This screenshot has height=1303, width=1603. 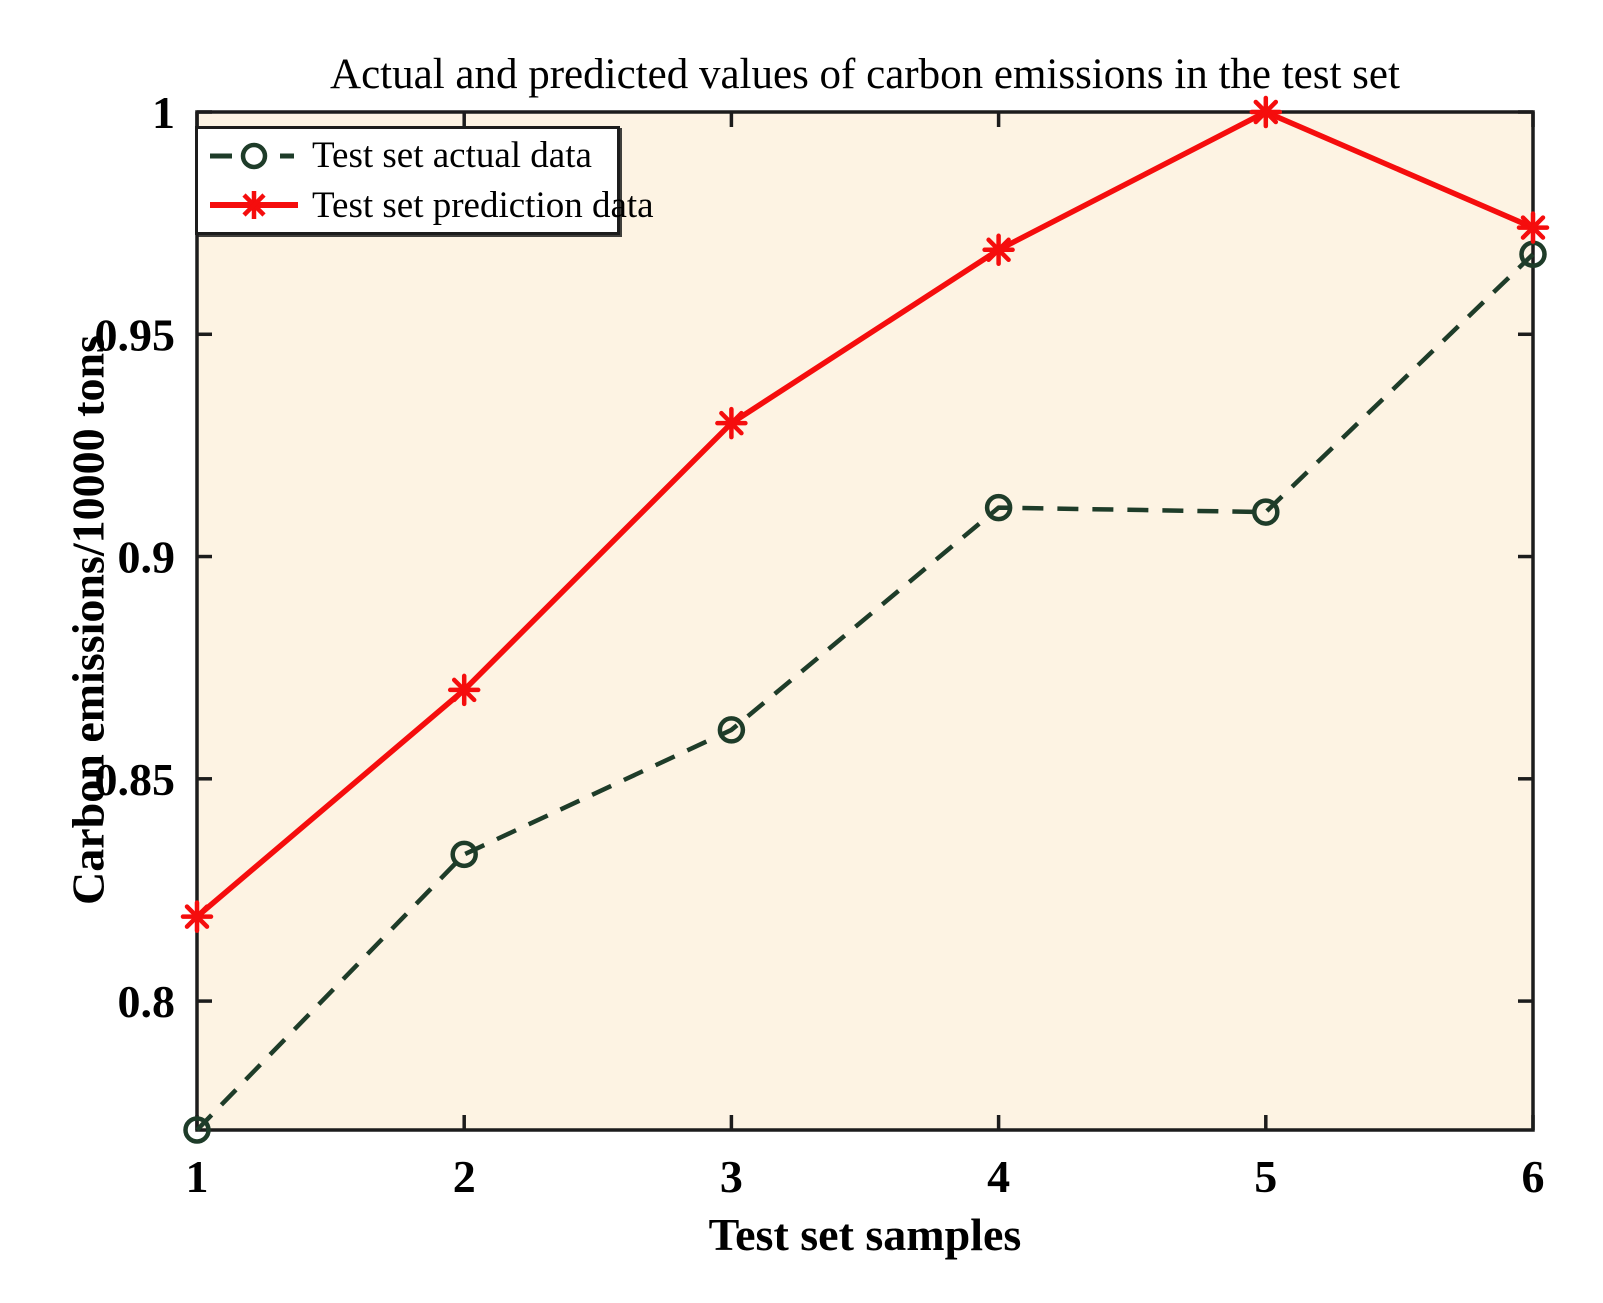 What do you see at coordinates (998, 1176) in the screenshot?
I see `x-tick-label: 4` at bounding box center [998, 1176].